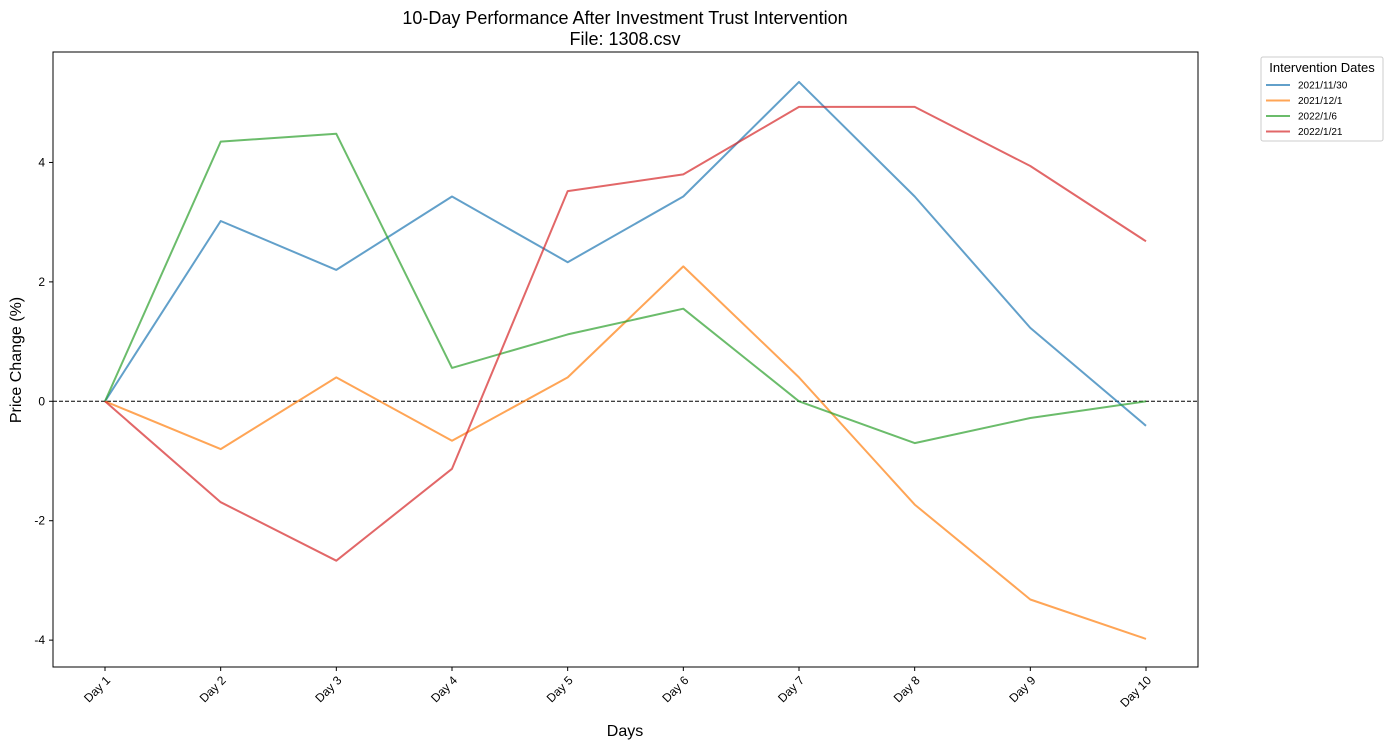  What do you see at coordinates (675, 689) in the screenshot?
I see `x-tick-label: Day 6` at bounding box center [675, 689].